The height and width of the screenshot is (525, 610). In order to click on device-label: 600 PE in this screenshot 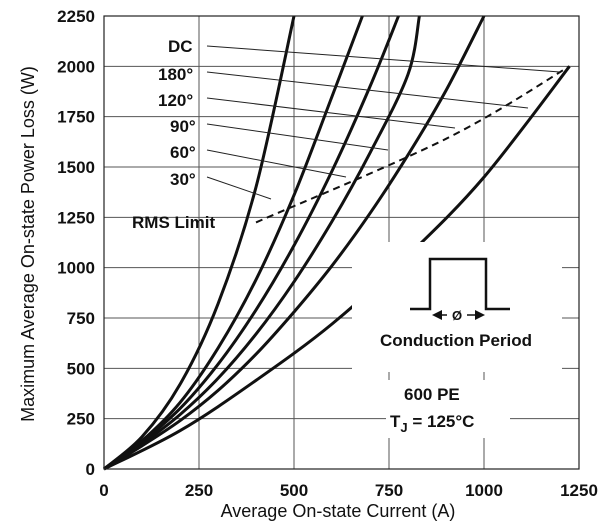, I will do `click(432, 394)`.